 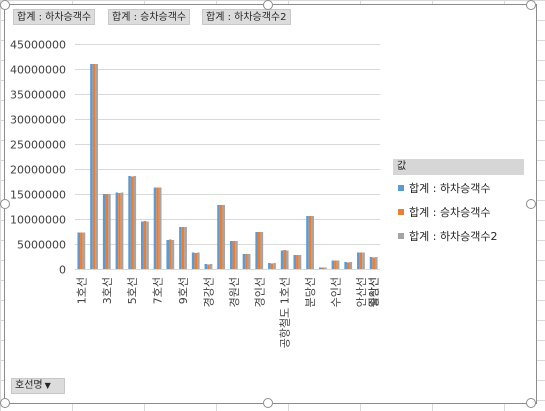 What do you see at coordinates (336, 292) in the screenshot?
I see `x-tick-label: 수인선` at bounding box center [336, 292].